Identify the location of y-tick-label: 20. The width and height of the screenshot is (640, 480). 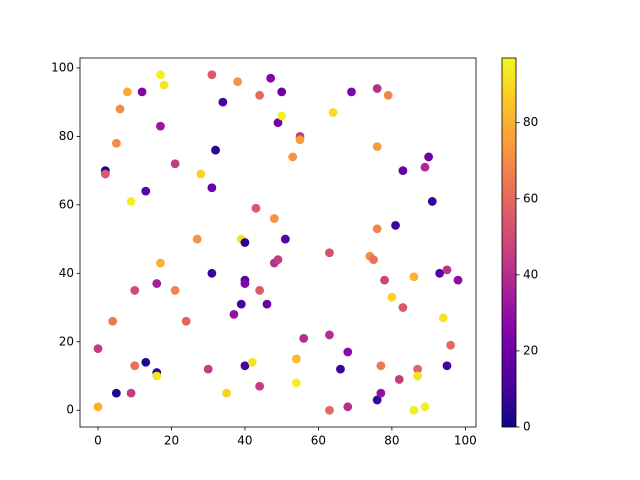
(66, 341).